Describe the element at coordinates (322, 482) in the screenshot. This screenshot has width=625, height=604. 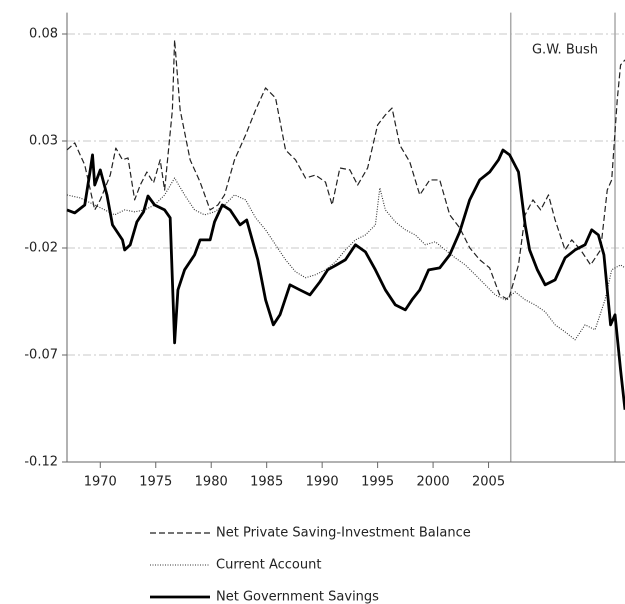
I see `x-tick-label: 1990` at that location.